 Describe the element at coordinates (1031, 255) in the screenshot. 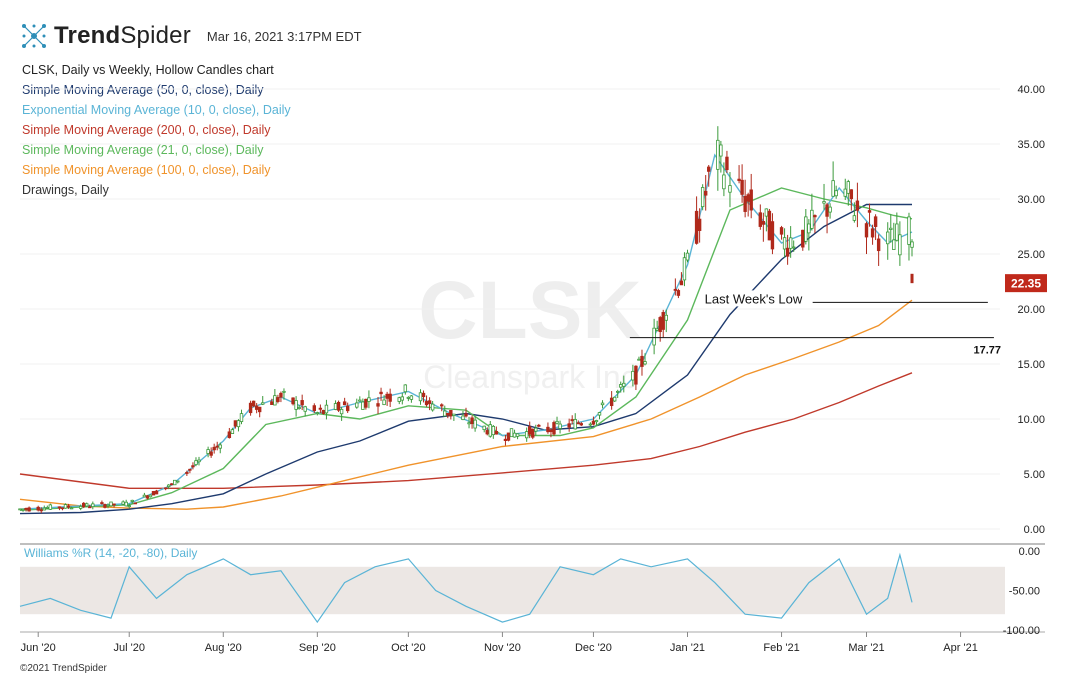

I see `price-tick-label: 25.00` at that location.